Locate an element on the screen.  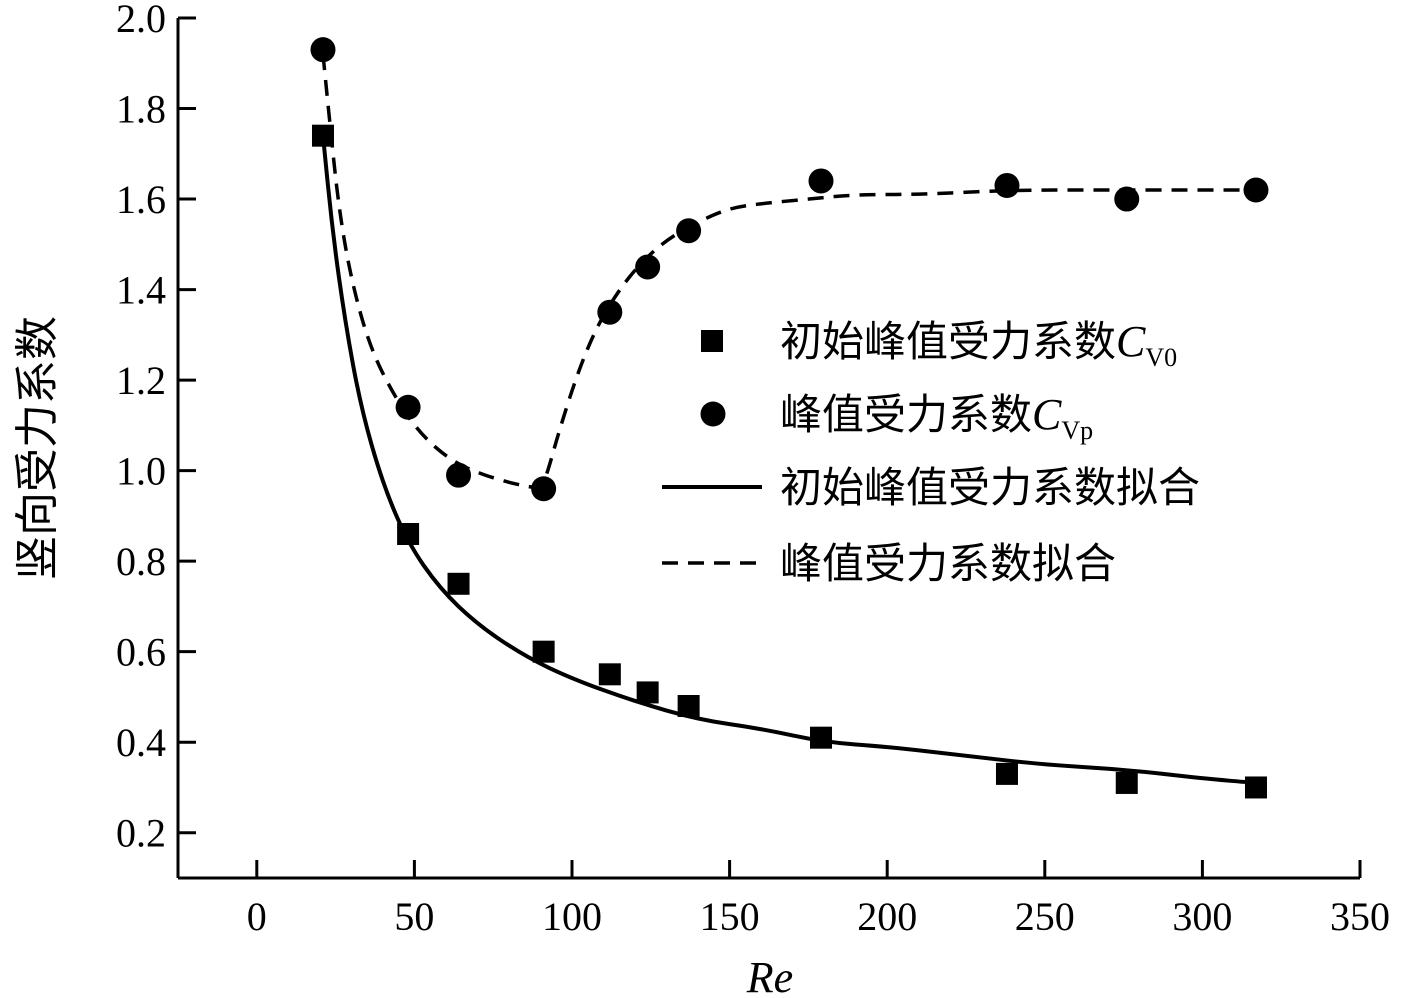
y-tick-label: 1.4 is located at coordinates (141, 290).